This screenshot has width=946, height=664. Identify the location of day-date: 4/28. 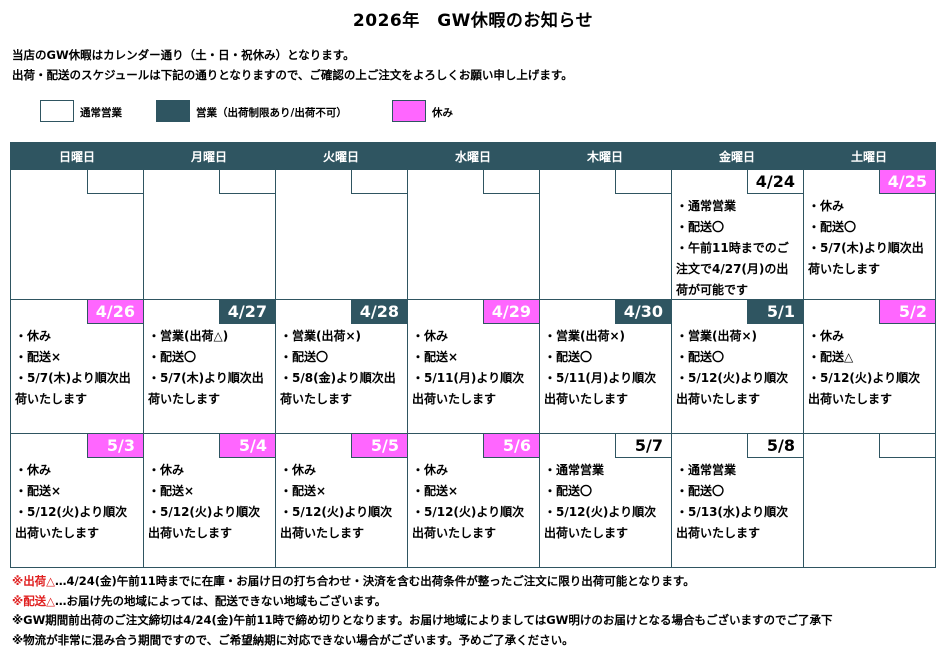
(379, 312).